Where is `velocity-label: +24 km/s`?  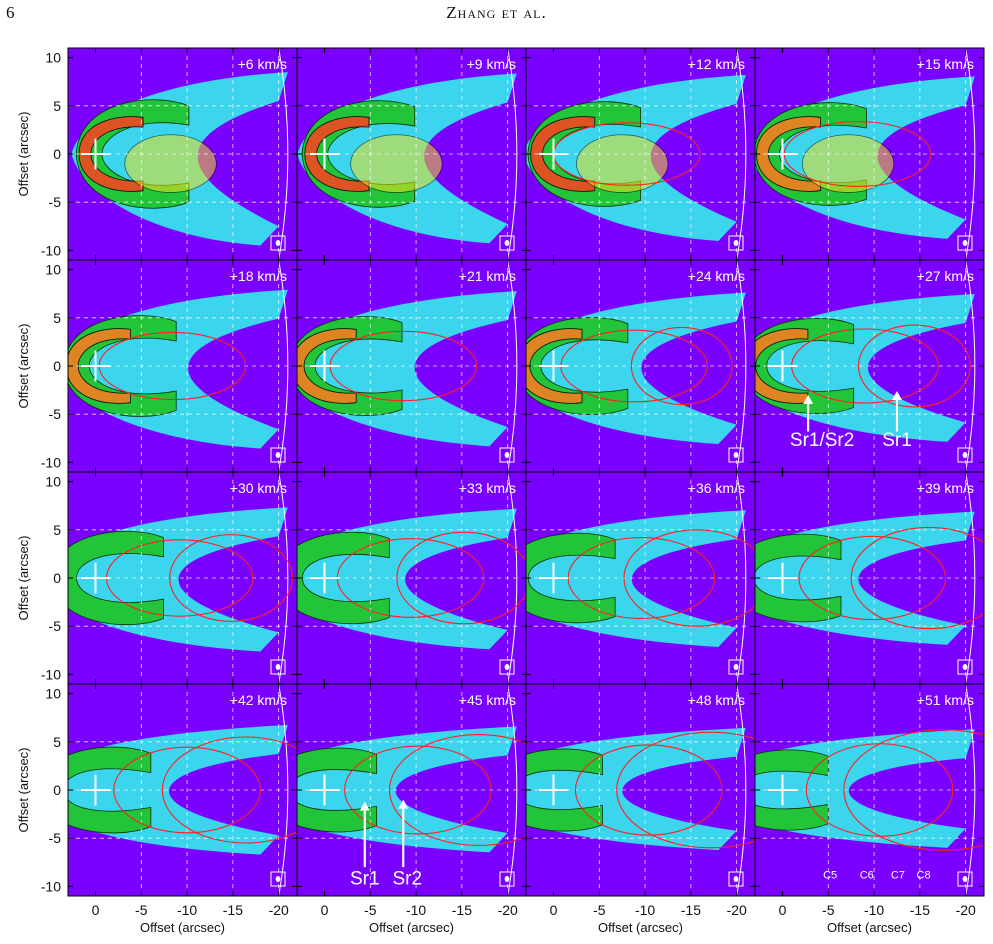
velocity-label: +24 km/s is located at coordinates (716, 276).